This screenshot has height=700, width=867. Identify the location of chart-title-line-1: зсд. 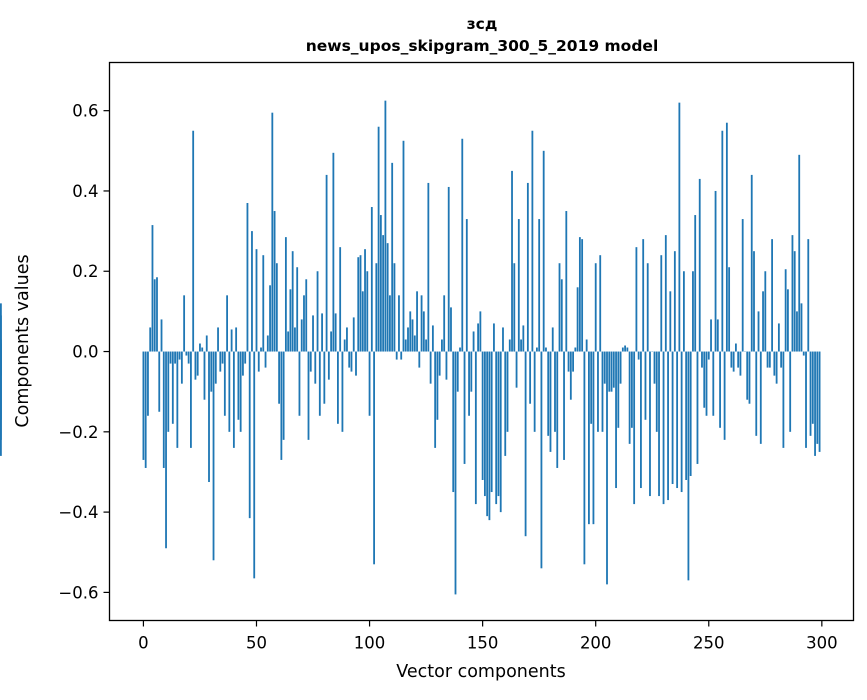
(482, 24).